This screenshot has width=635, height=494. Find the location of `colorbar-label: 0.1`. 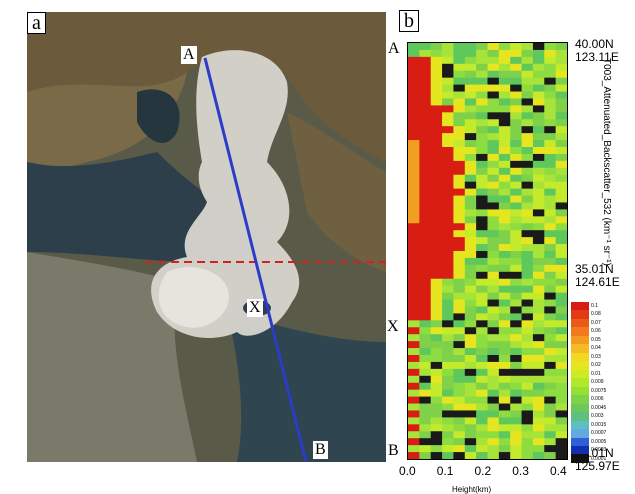

colorbar-label: 0.1 is located at coordinates (594, 306).